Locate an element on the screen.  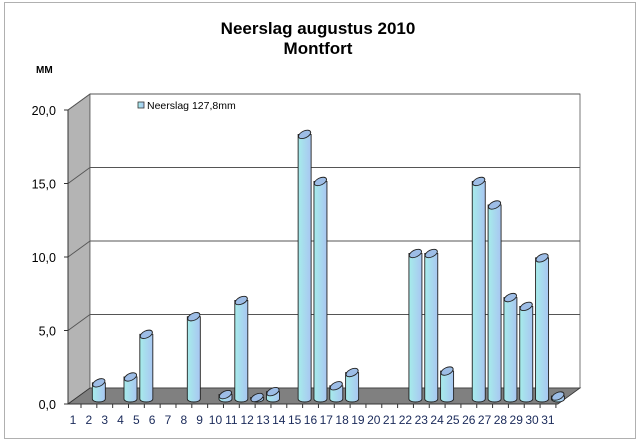
x-tick-label: 28 is located at coordinates (501, 420).